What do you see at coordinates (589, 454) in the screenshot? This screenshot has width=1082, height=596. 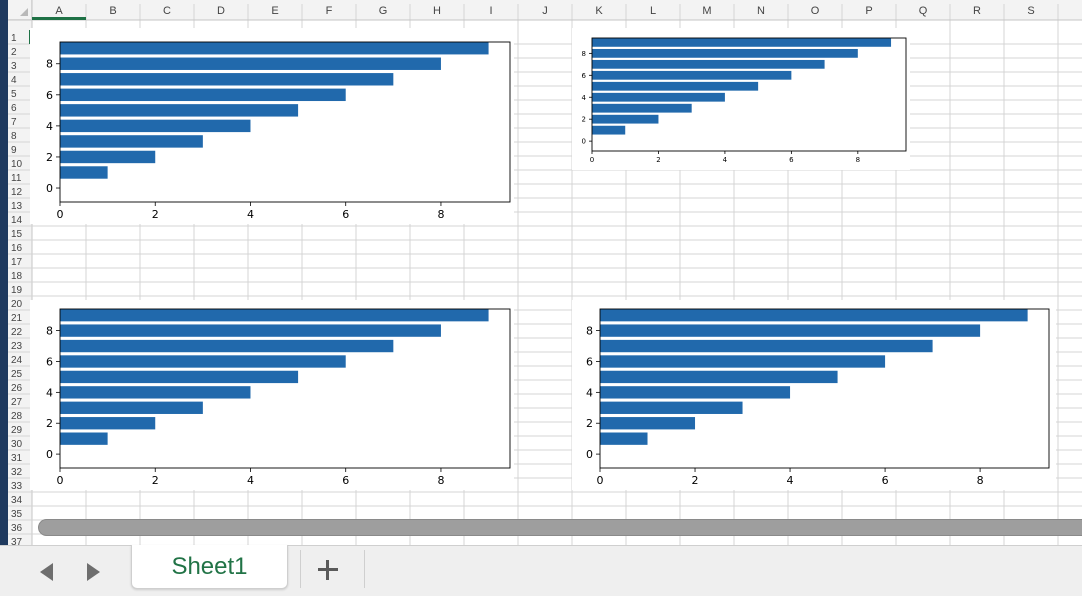 I see `y-tick-label: 0` at bounding box center [589, 454].